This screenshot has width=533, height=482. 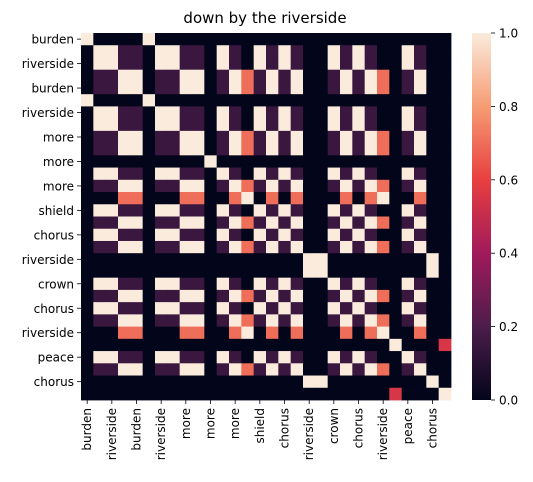 What do you see at coordinates (235, 423) in the screenshot?
I see `x-tick-label: more` at bounding box center [235, 423].